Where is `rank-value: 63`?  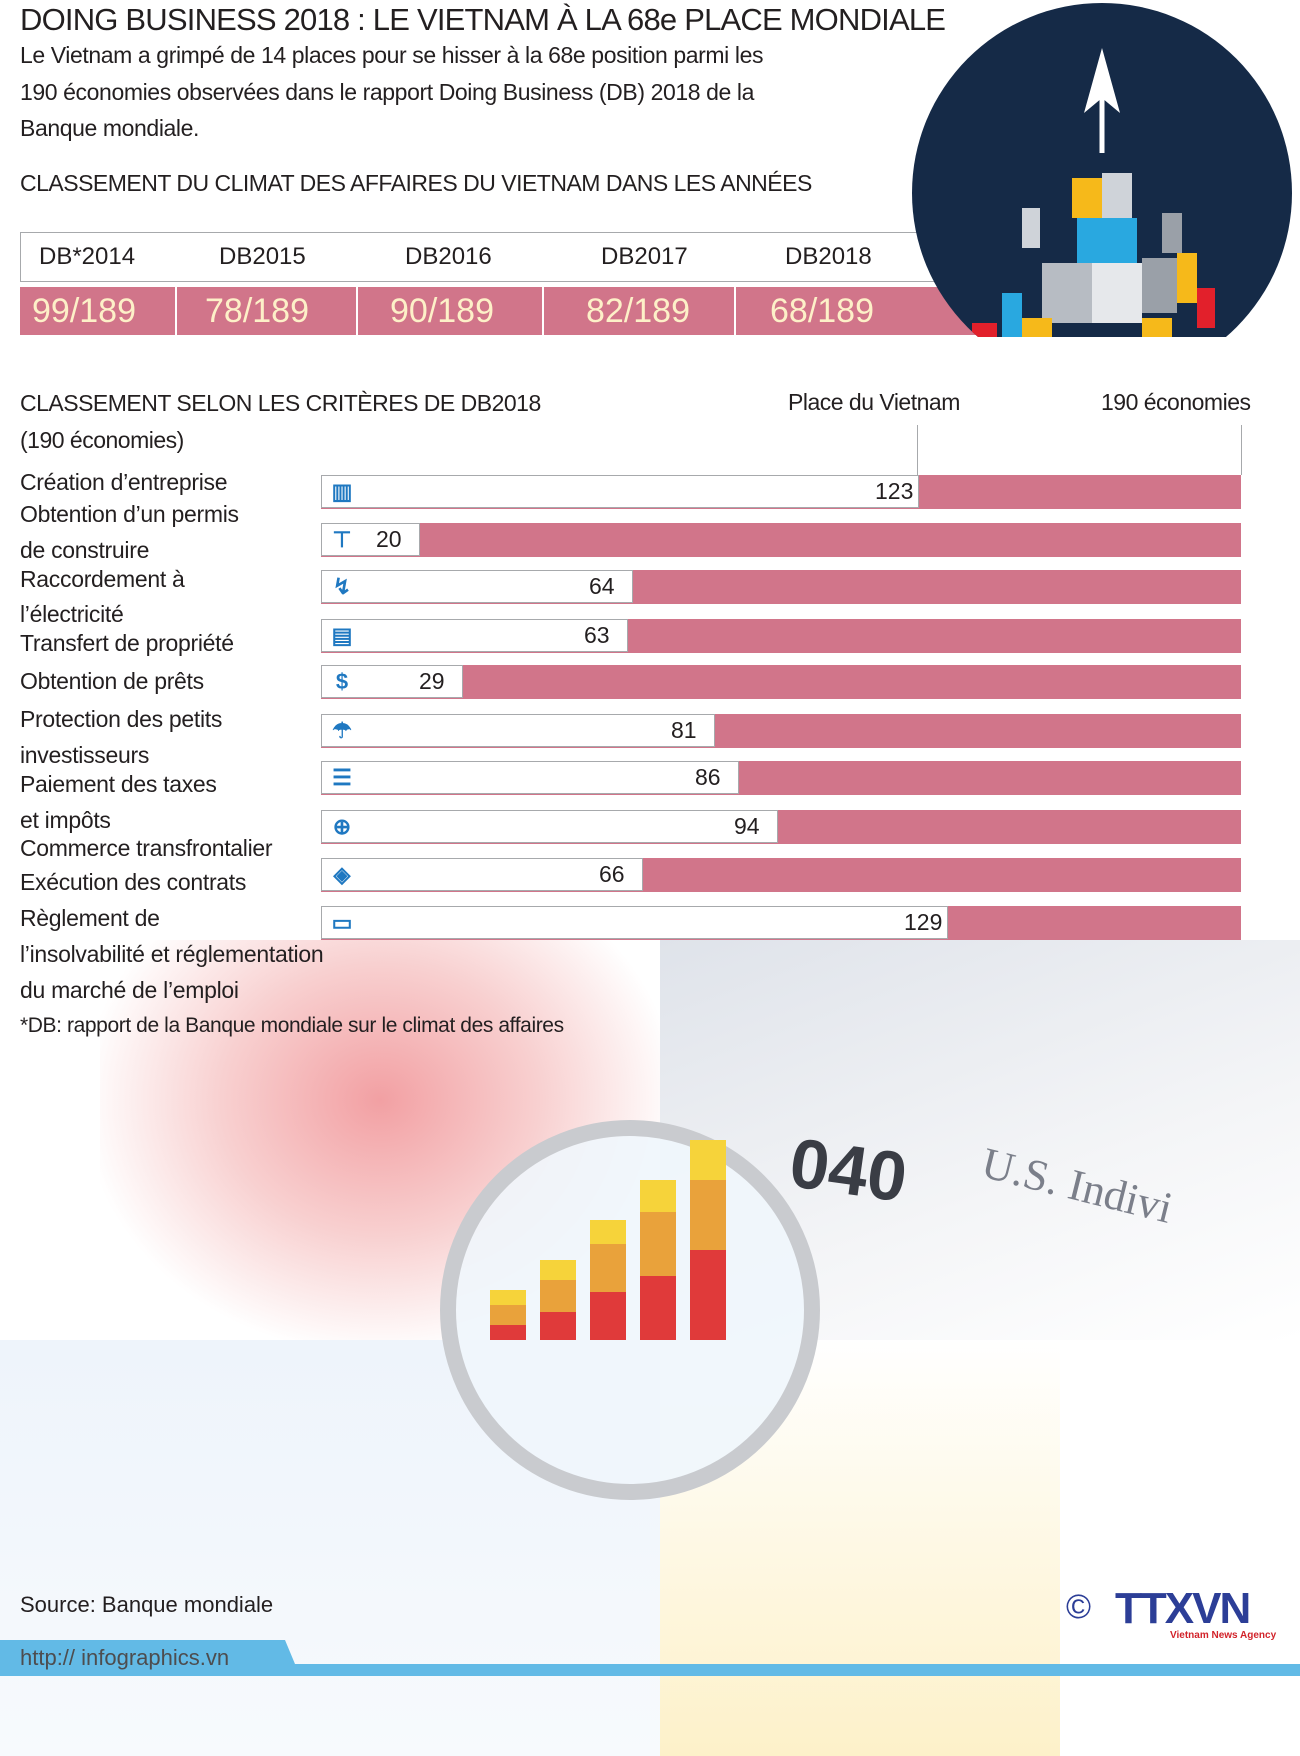 rank-value: 63 is located at coordinates (597, 635).